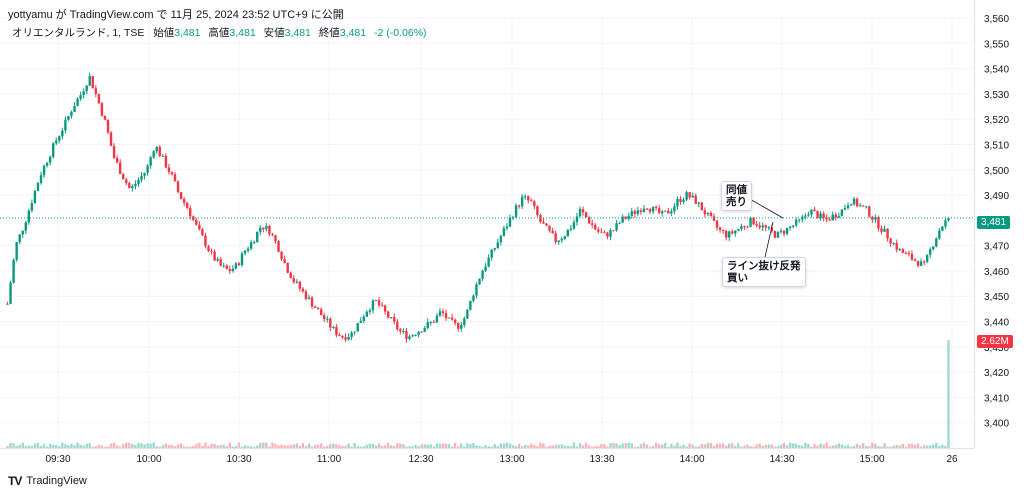 Image resolution: width=1024 pixels, height=494 pixels. I want to click on time-tick-label: 15:00, so click(871, 459).